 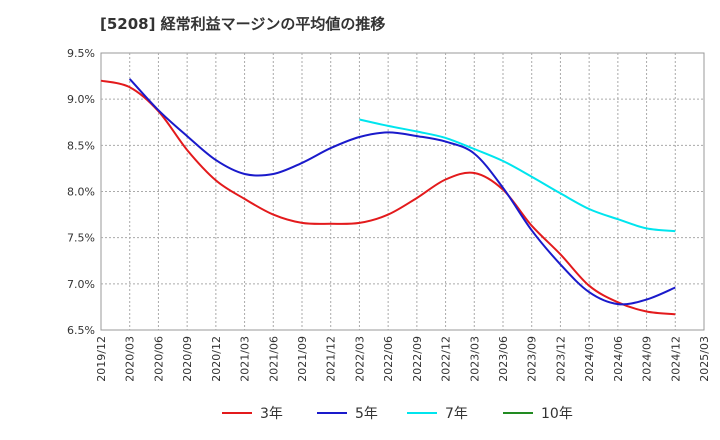 What do you see at coordinates (243, 24) in the screenshot?
I see `chart-title: [5208] 経常利益マージンの平均値の推移` at bounding box center [243, 24].